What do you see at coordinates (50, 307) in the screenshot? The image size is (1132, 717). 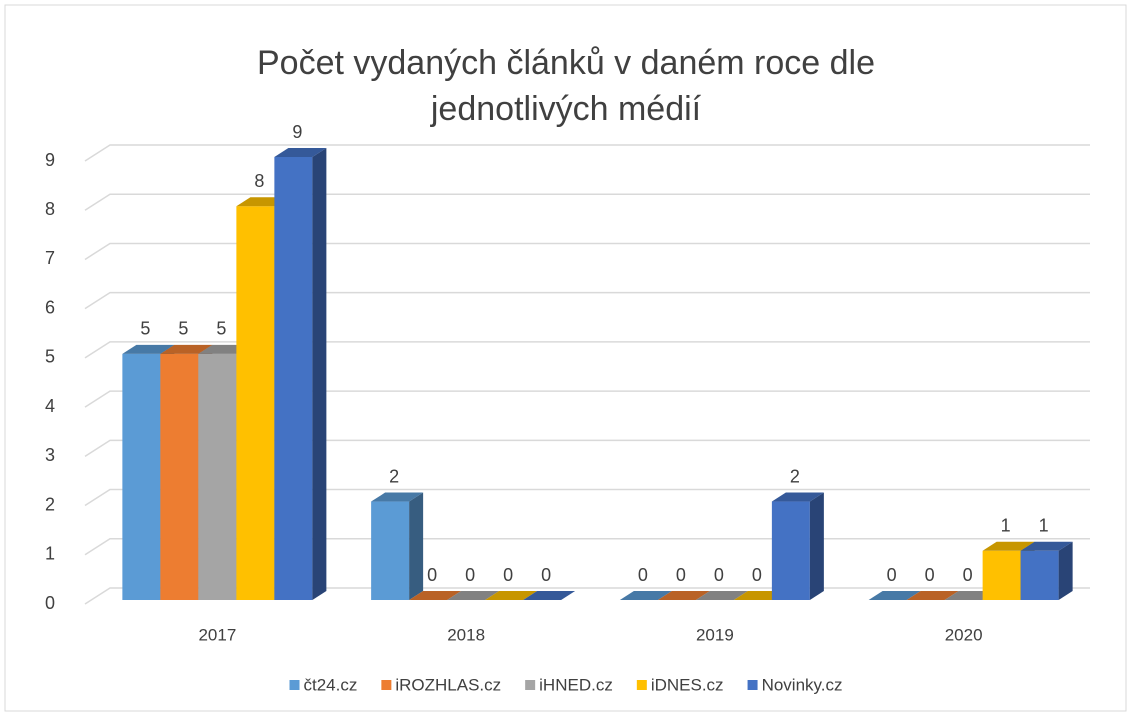 I see `y-tick-label: 6` at bounding box center [50, 307].